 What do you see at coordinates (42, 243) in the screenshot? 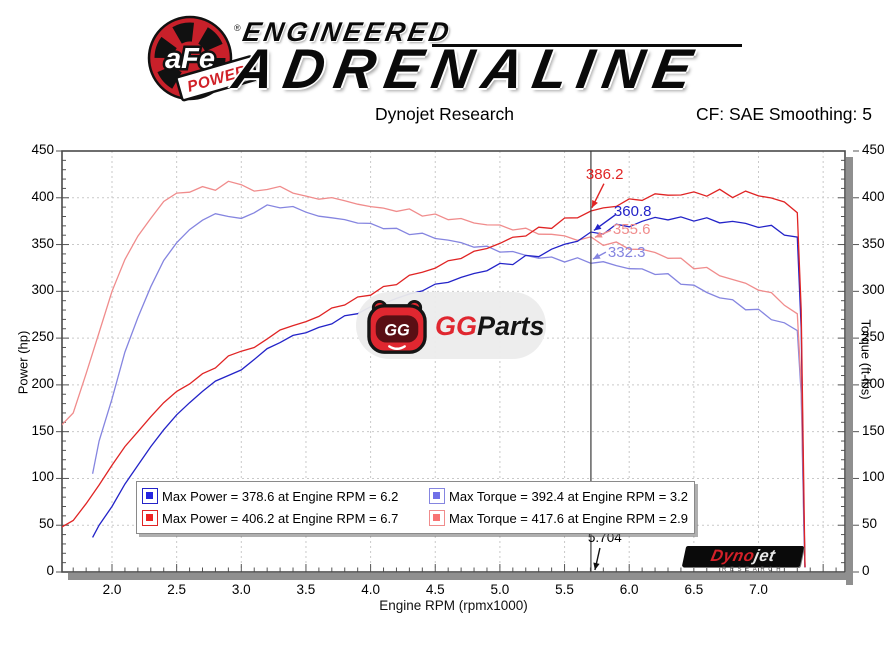
I see `y-tick-label-left: 350` at bounding box center [42, 243].